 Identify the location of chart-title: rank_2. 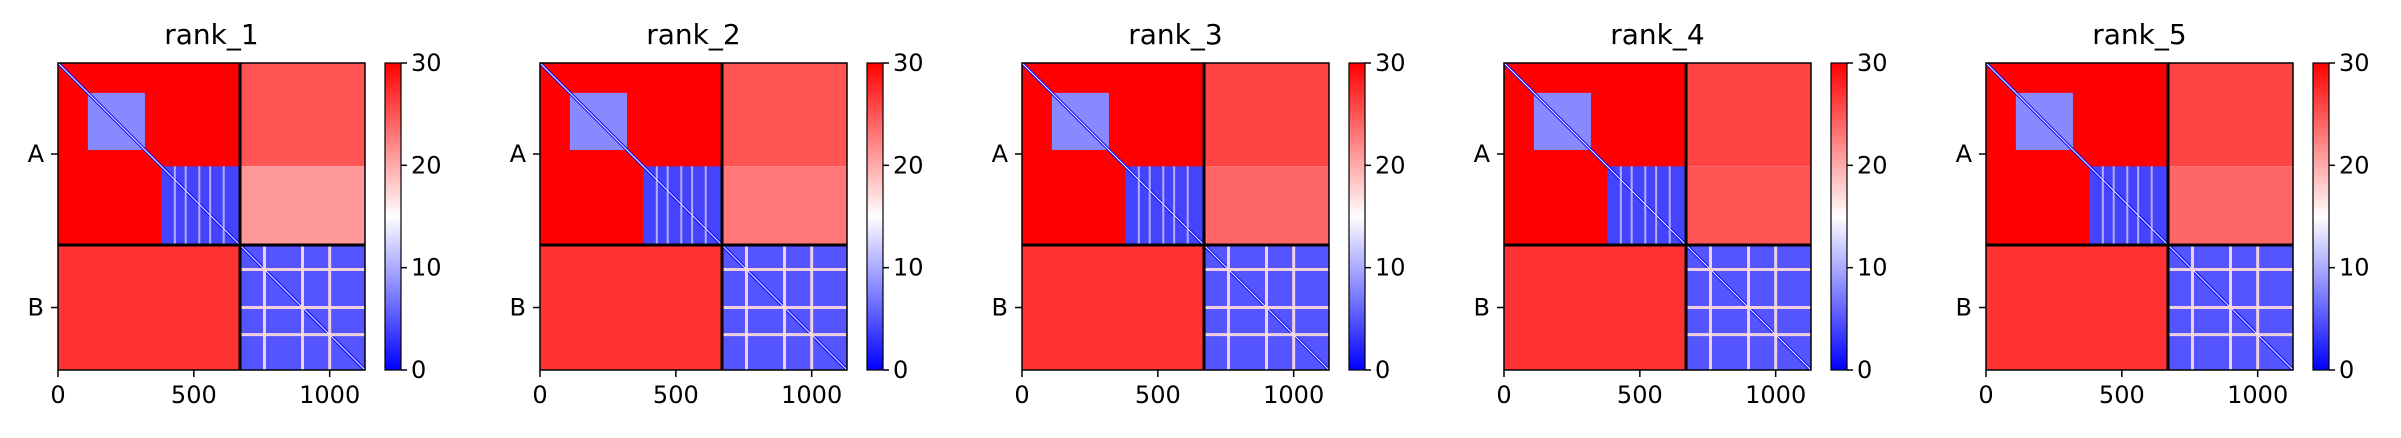
(693, 34).